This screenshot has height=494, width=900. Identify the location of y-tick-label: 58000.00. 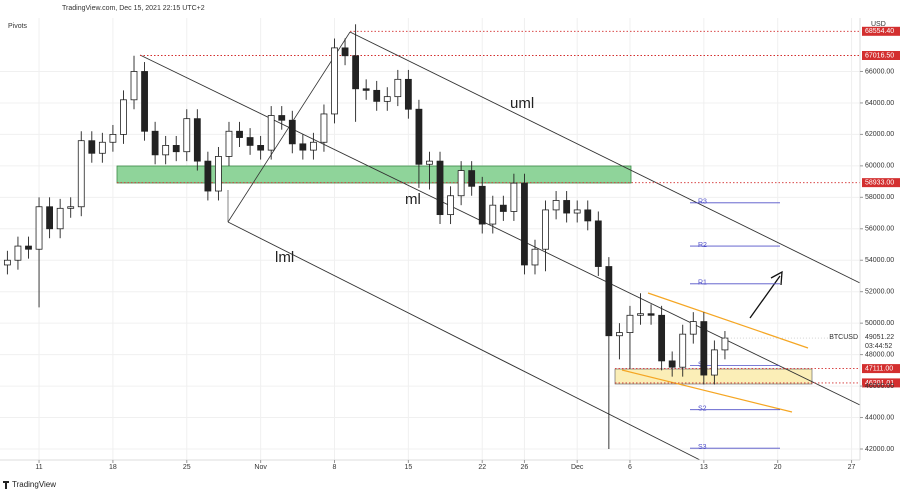
(879, 197).